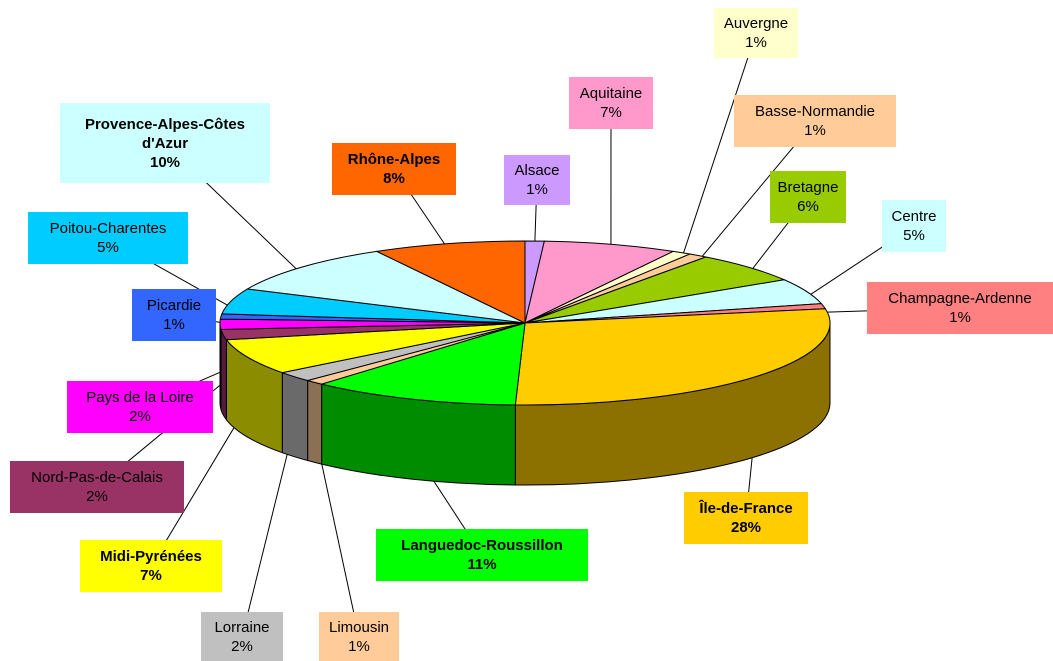 Image resolution: width=1053 pixels, height=661 pixels. I want to click on slice-label: Nord-Pas-de-Calais 2%, so click(97, 487).